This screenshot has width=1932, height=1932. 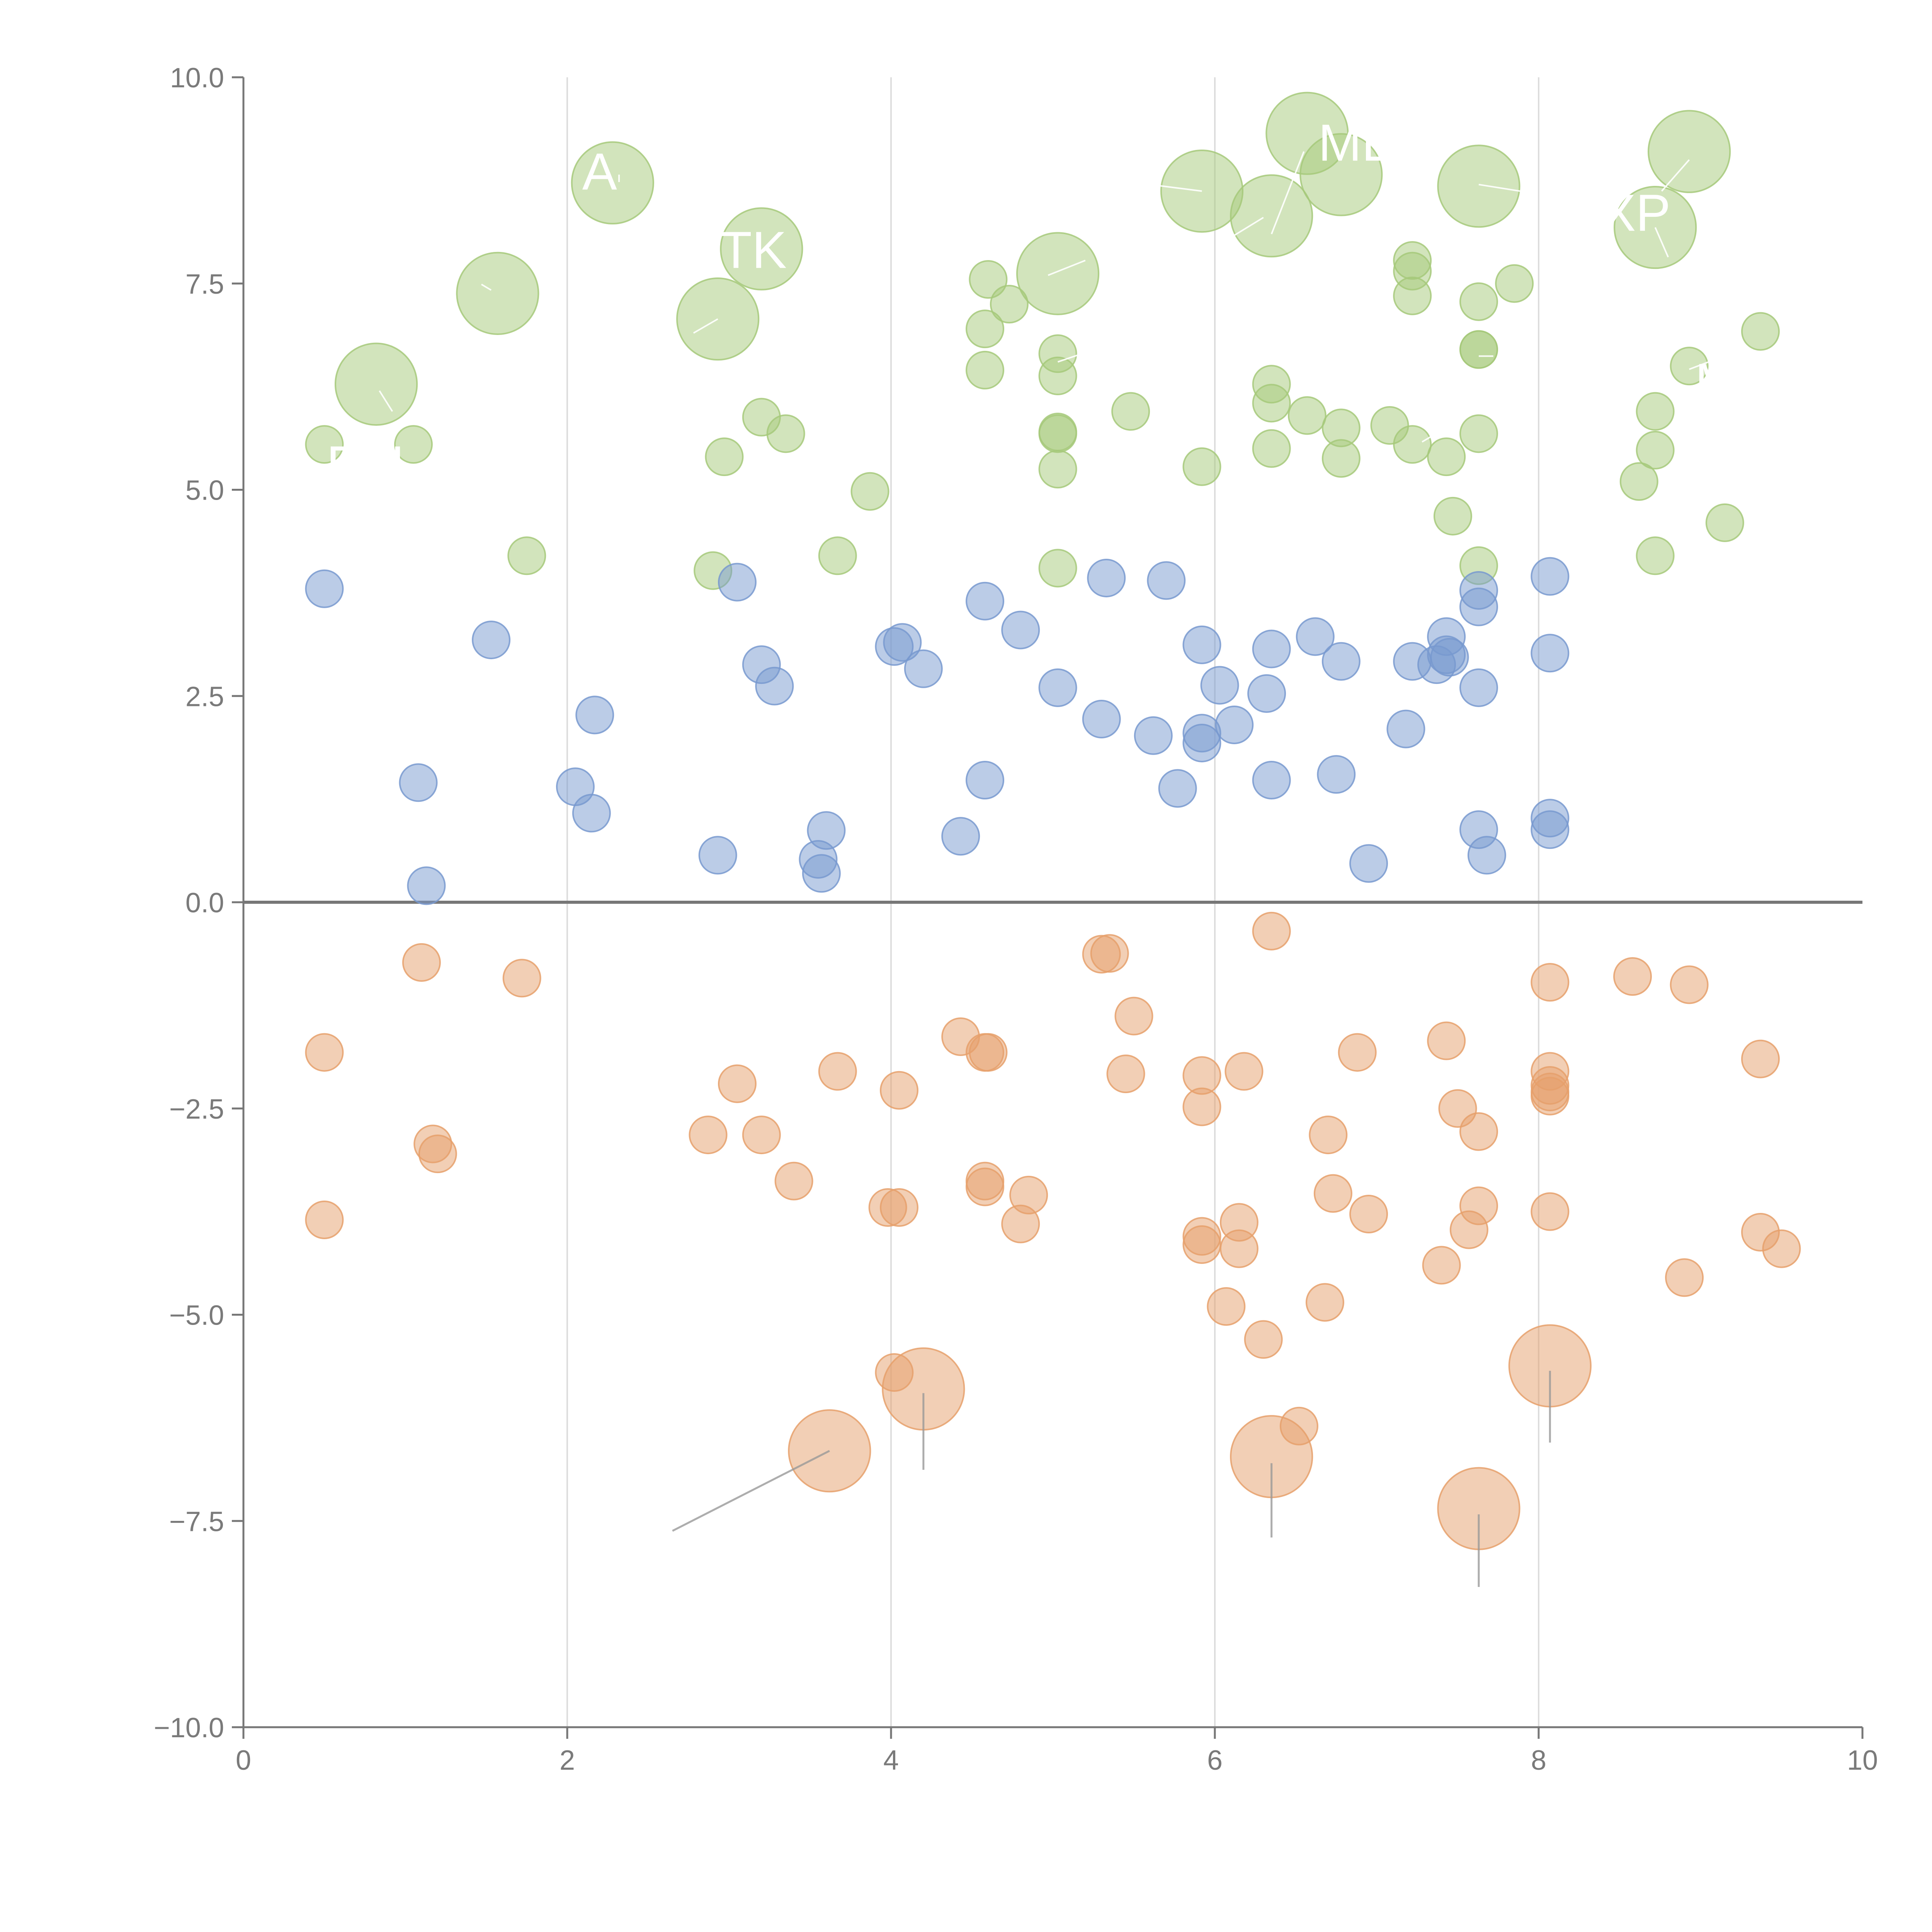 I want to click on point-annotation: A, so click(x=599, y=172).